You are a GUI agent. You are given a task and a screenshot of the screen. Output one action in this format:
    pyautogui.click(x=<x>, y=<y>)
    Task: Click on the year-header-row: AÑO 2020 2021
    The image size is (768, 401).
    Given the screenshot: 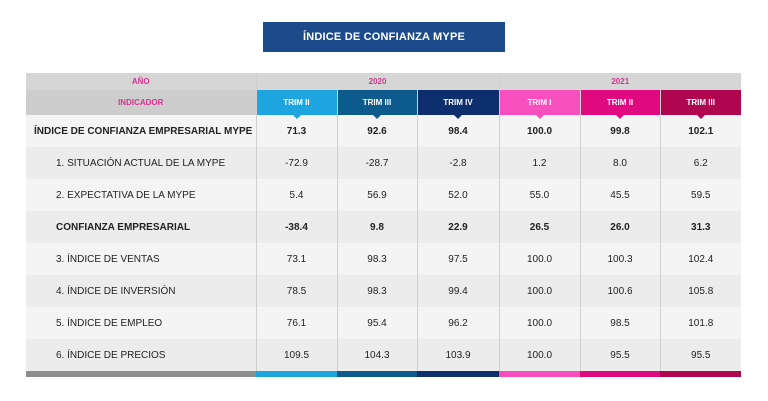 What is the action you would take?
    pyautogui.click(x=383, y=81)
    